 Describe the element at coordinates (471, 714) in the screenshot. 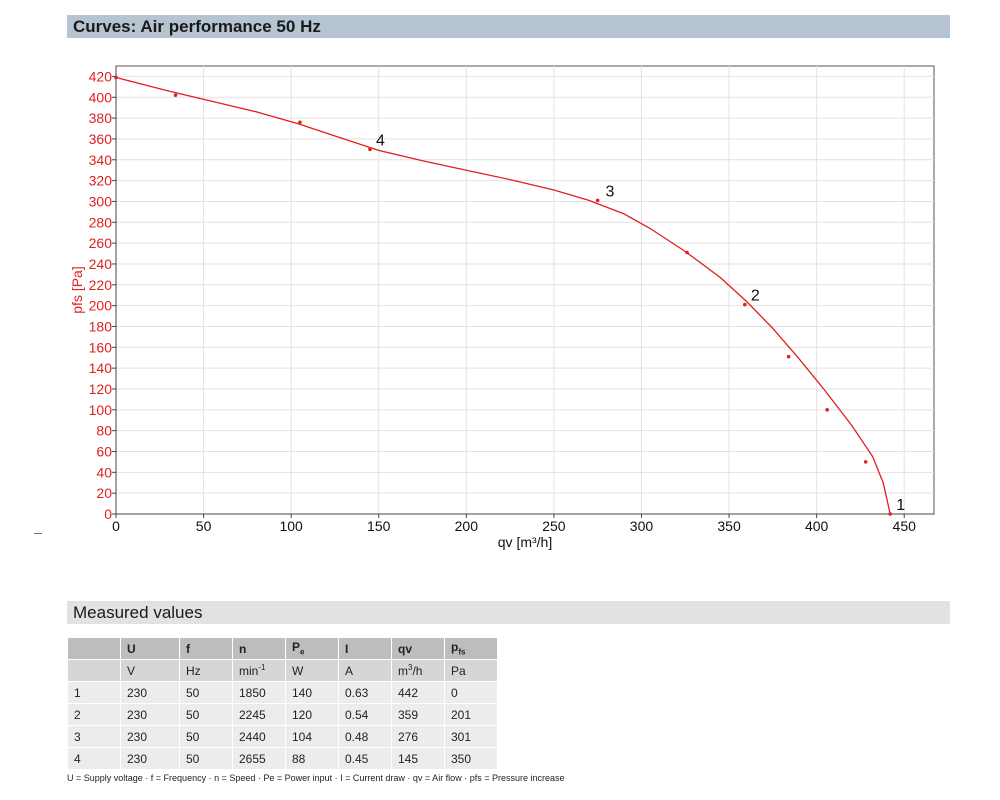

I see `table-cell: 201` at that location.